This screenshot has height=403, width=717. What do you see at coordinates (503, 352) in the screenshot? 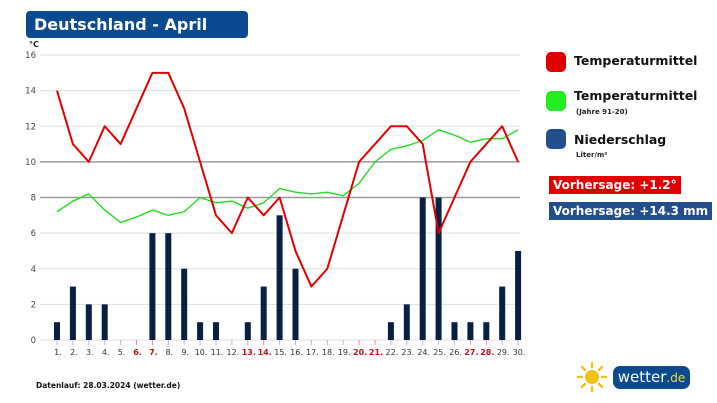
I see `x-tick-label: 29.` at bounding box center [503, 352].